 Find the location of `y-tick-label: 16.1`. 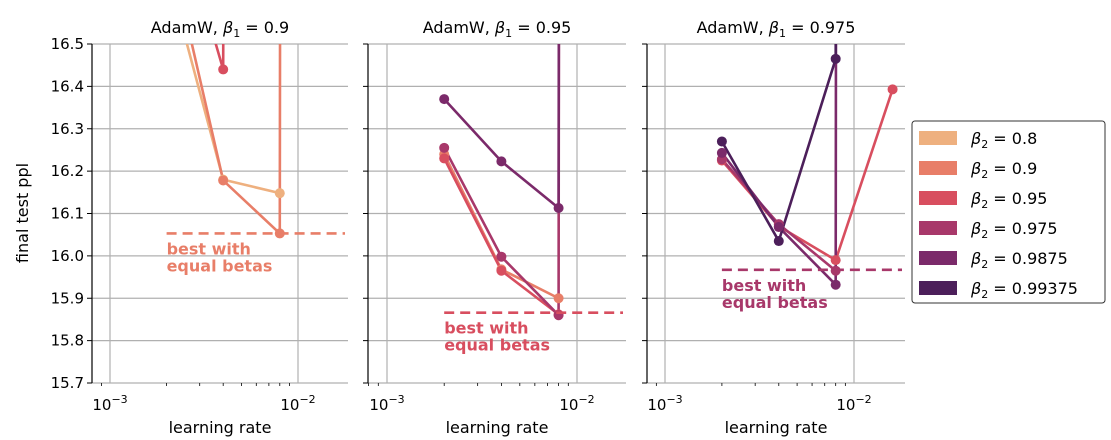

y-tick-label: 16.1 is located at coordinates (67, 214).